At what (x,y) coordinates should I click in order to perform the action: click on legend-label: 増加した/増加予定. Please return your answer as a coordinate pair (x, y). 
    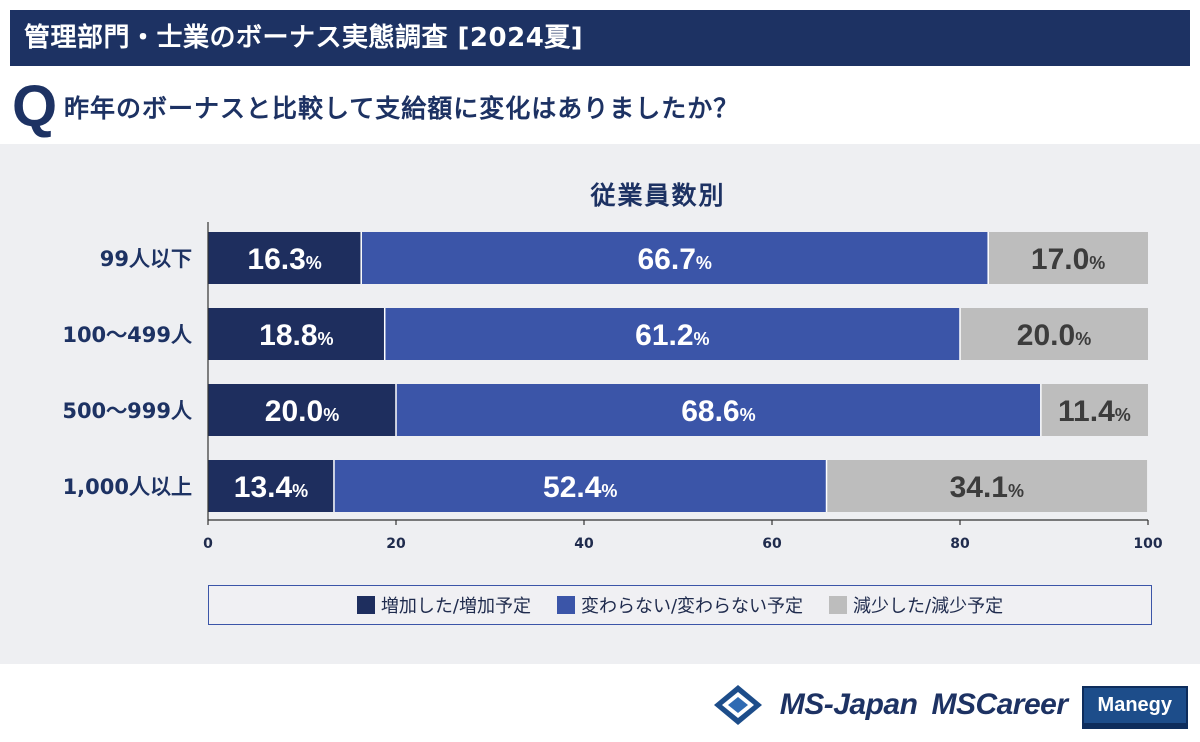
    Looking at the image, I should click on (455, 606).